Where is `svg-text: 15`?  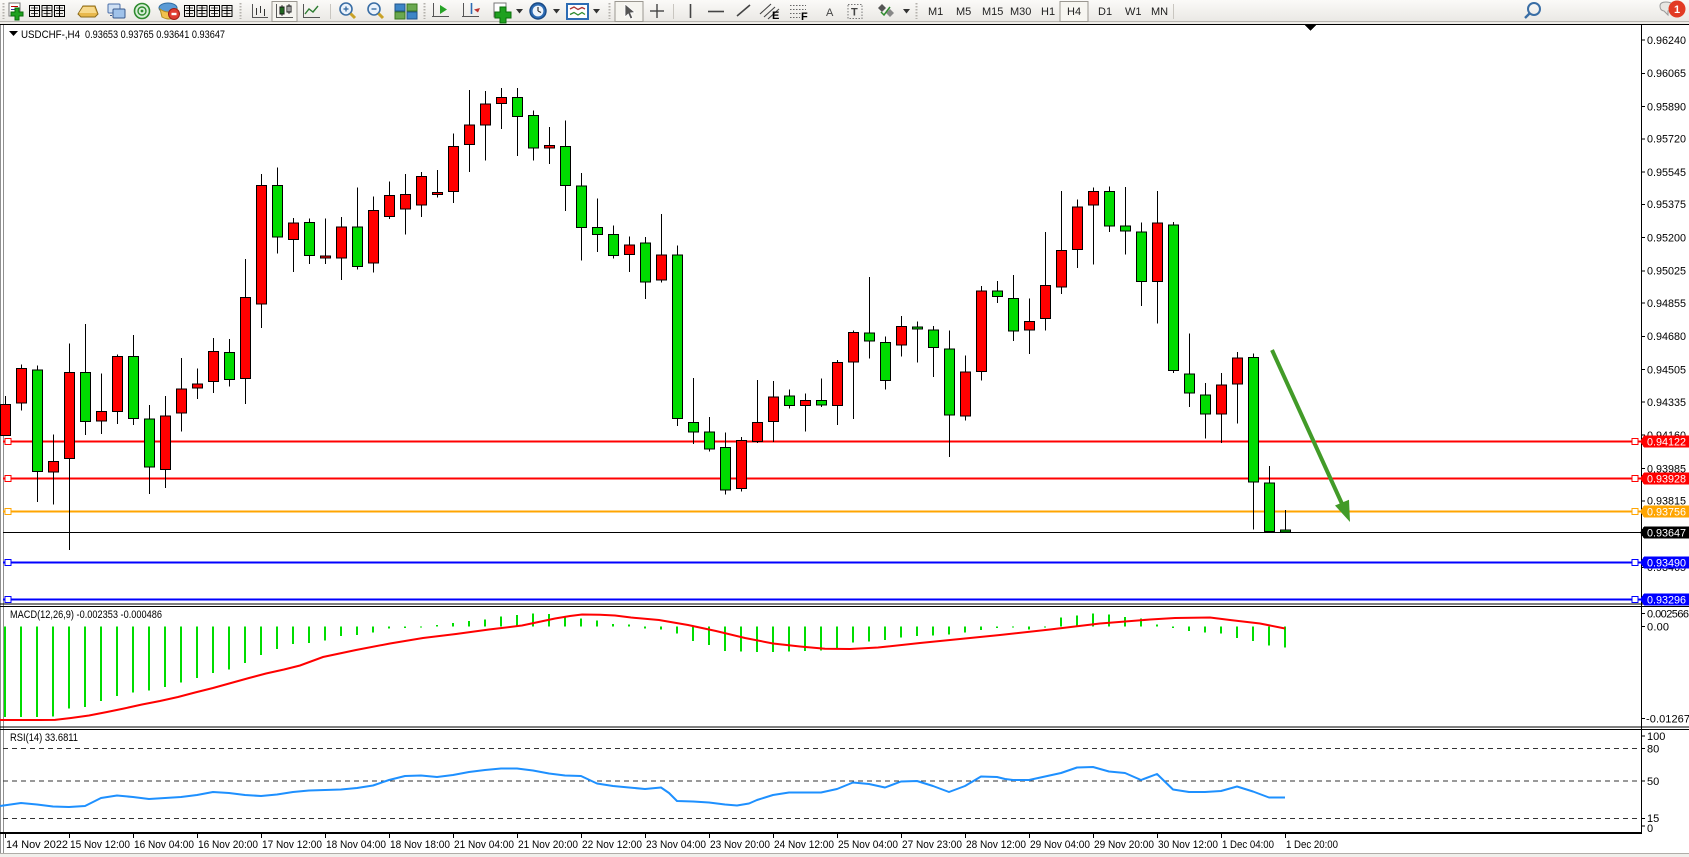
svg-text: 15 is located at coordinates (1653, 819).